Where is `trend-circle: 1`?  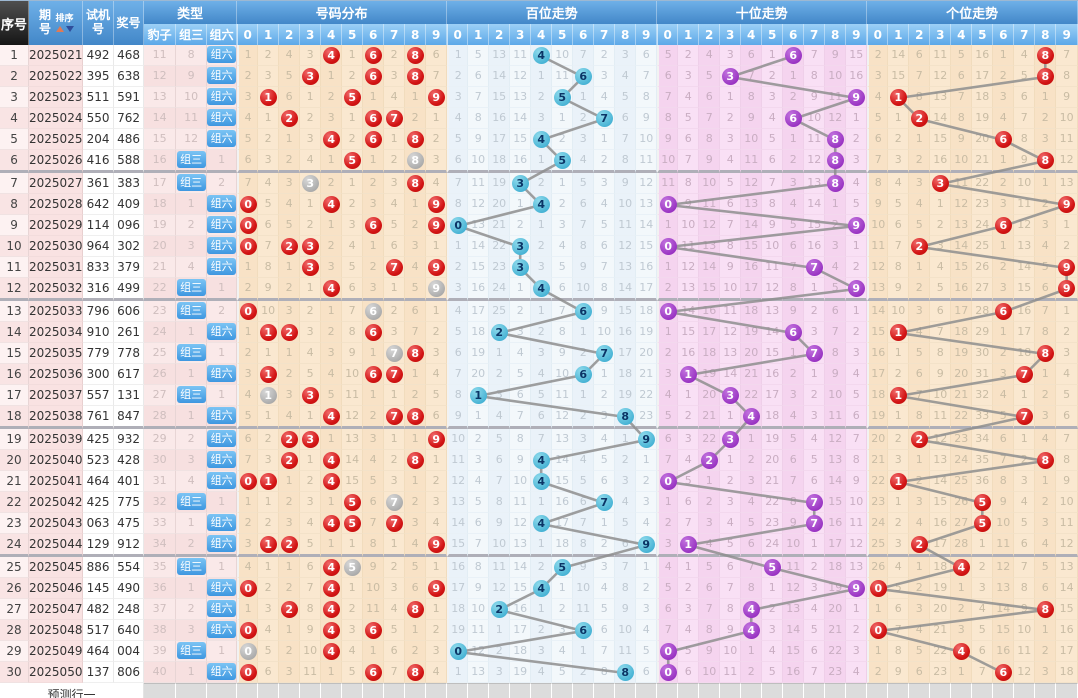
trend-circle: 1 is located at coordinates (688, 544).